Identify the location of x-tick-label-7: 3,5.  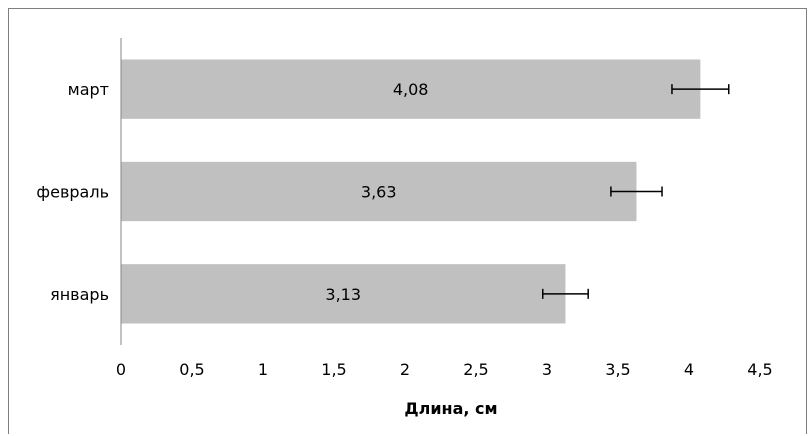
(617, 369).